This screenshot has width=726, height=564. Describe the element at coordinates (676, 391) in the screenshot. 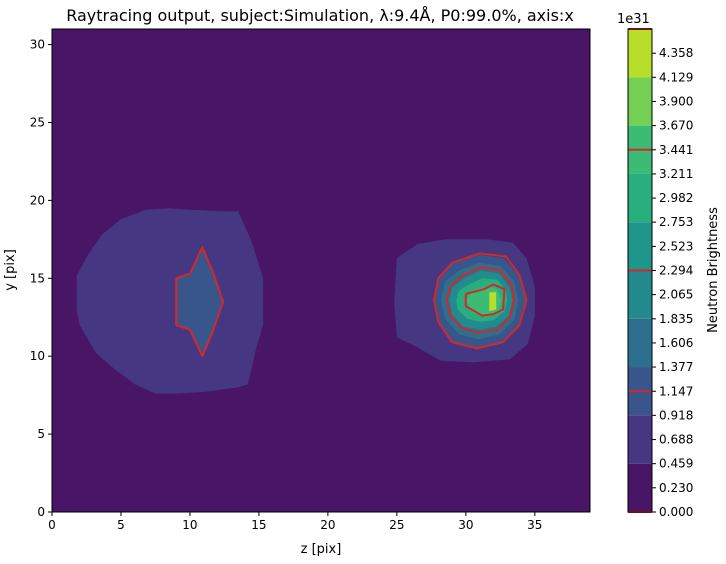

I see `colorbar-tick-label: 1.147` at that location.